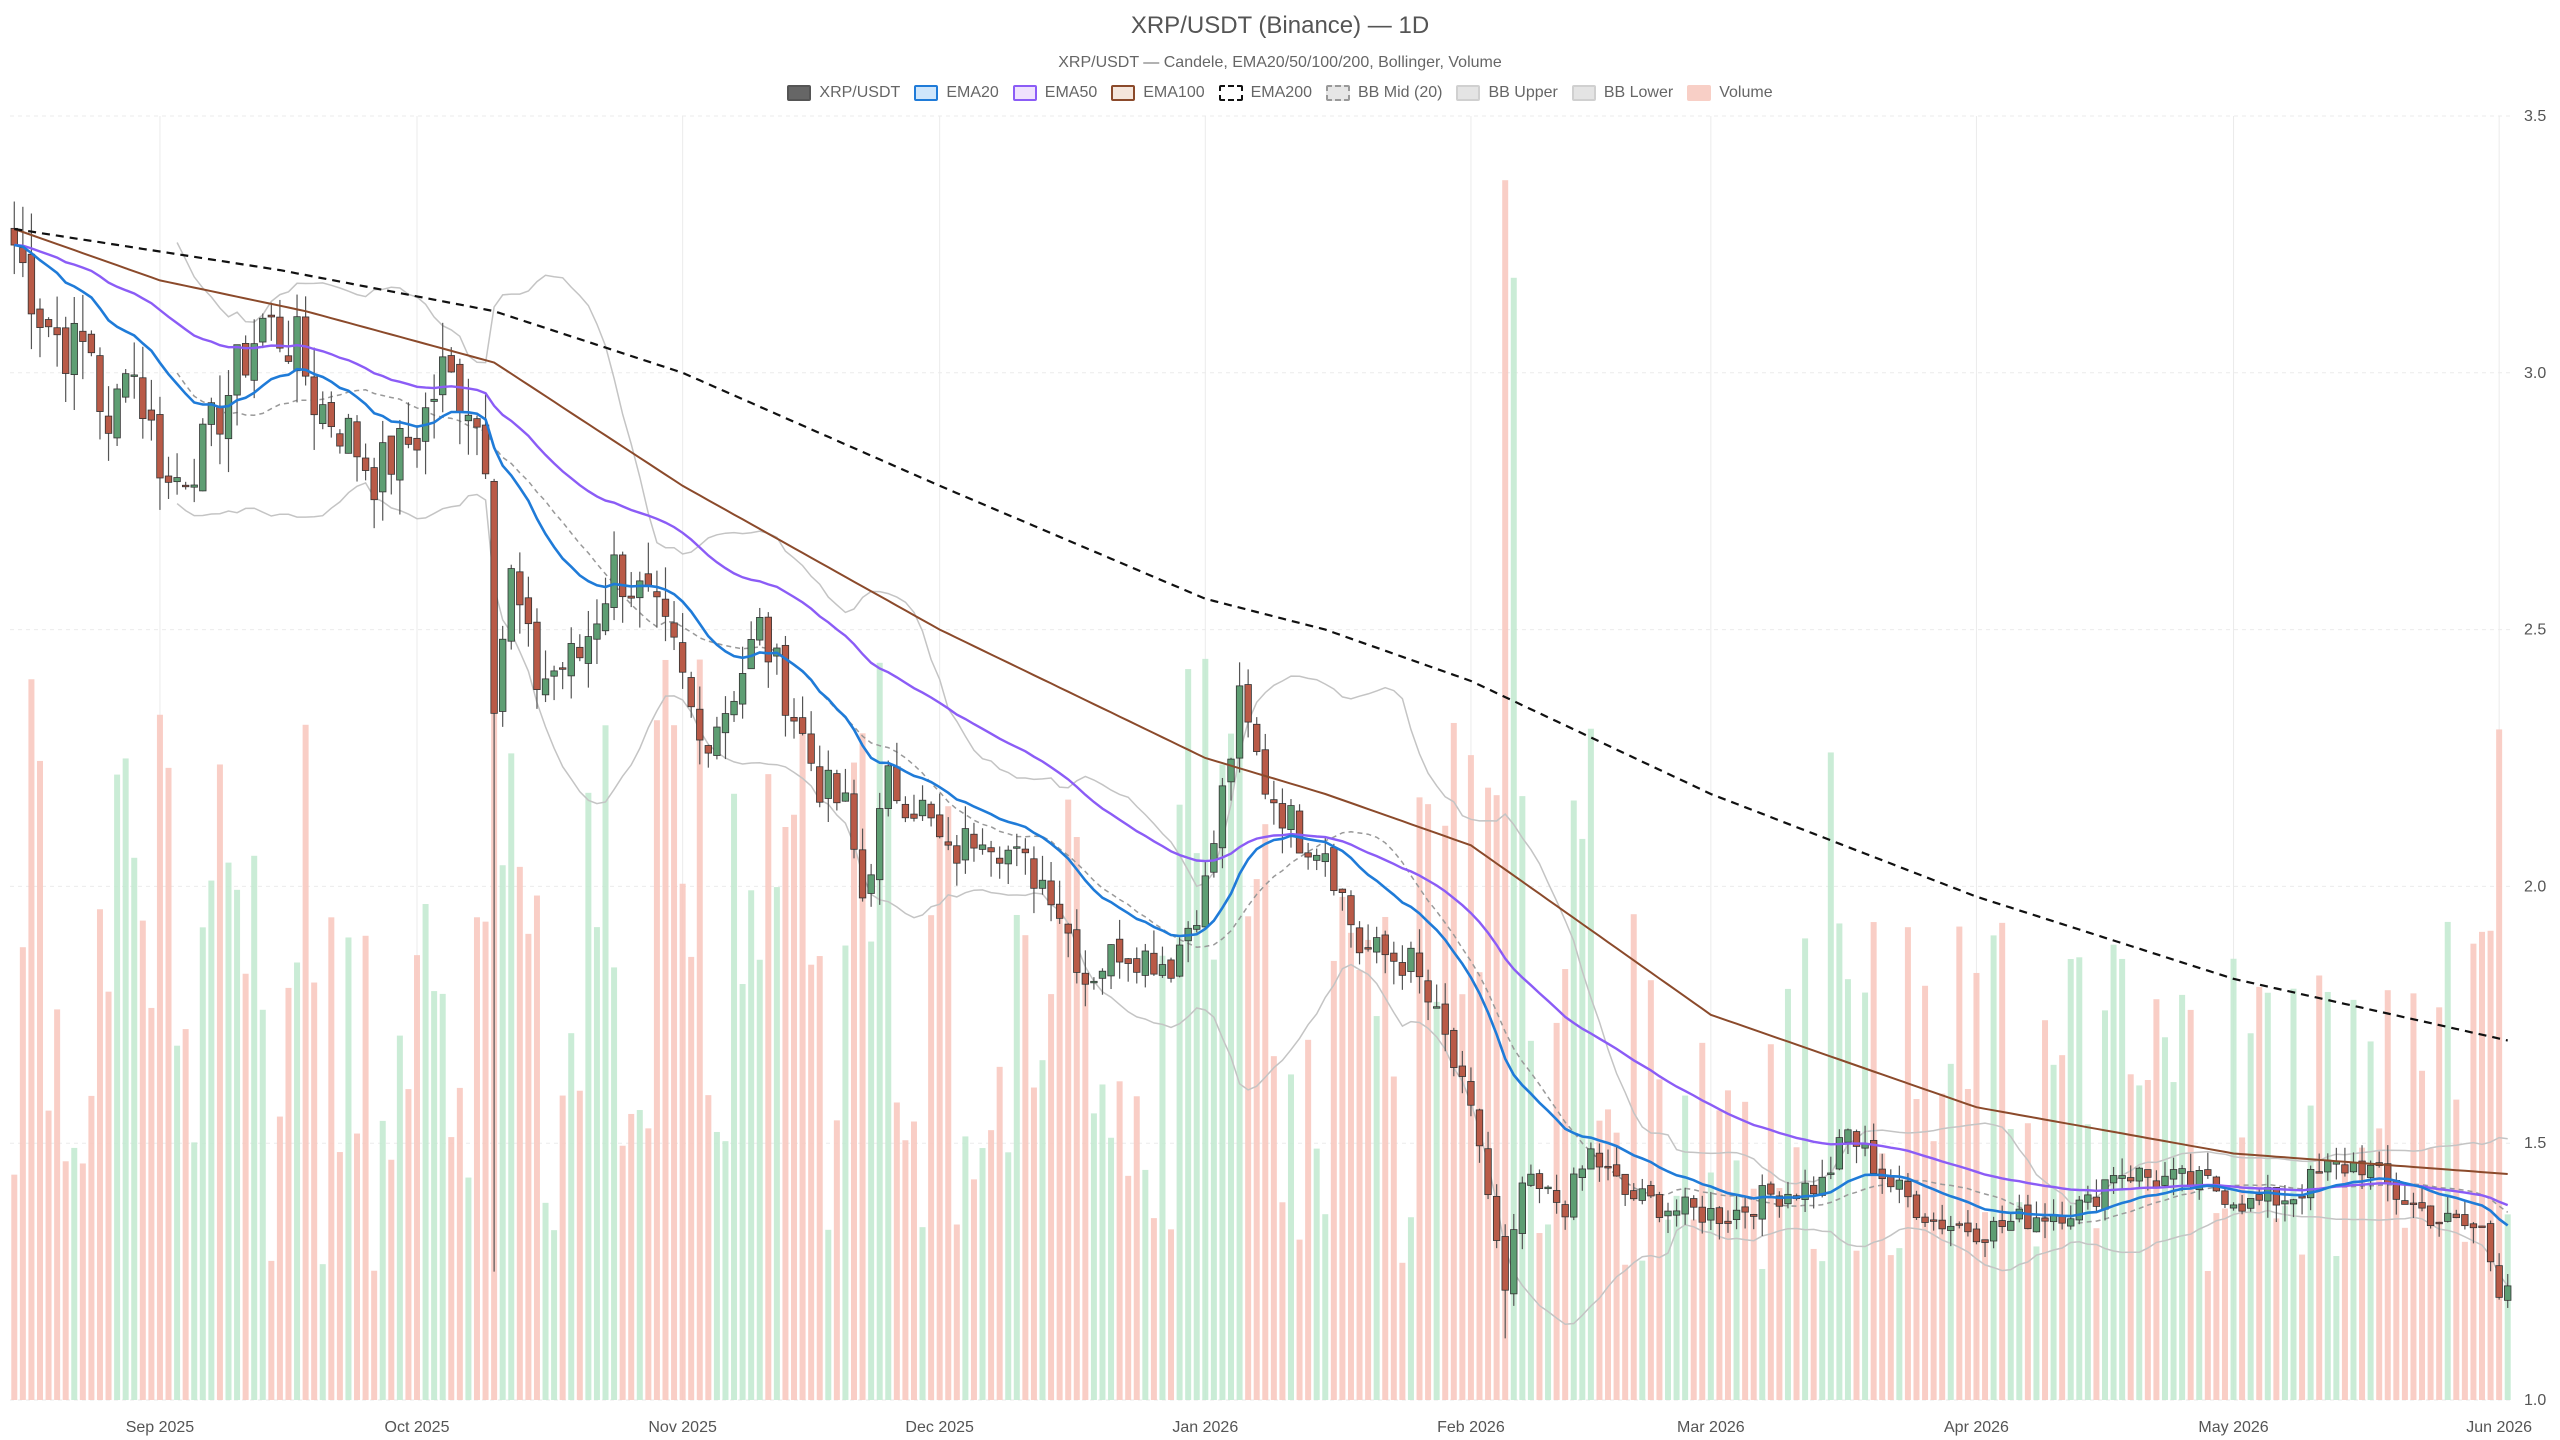 Image resolution: width=2560 pixels, height=1440 pixels. Describe the element at coordinates (956, 93) in the screenshot. I see `legend-item: EMA20` at that location.